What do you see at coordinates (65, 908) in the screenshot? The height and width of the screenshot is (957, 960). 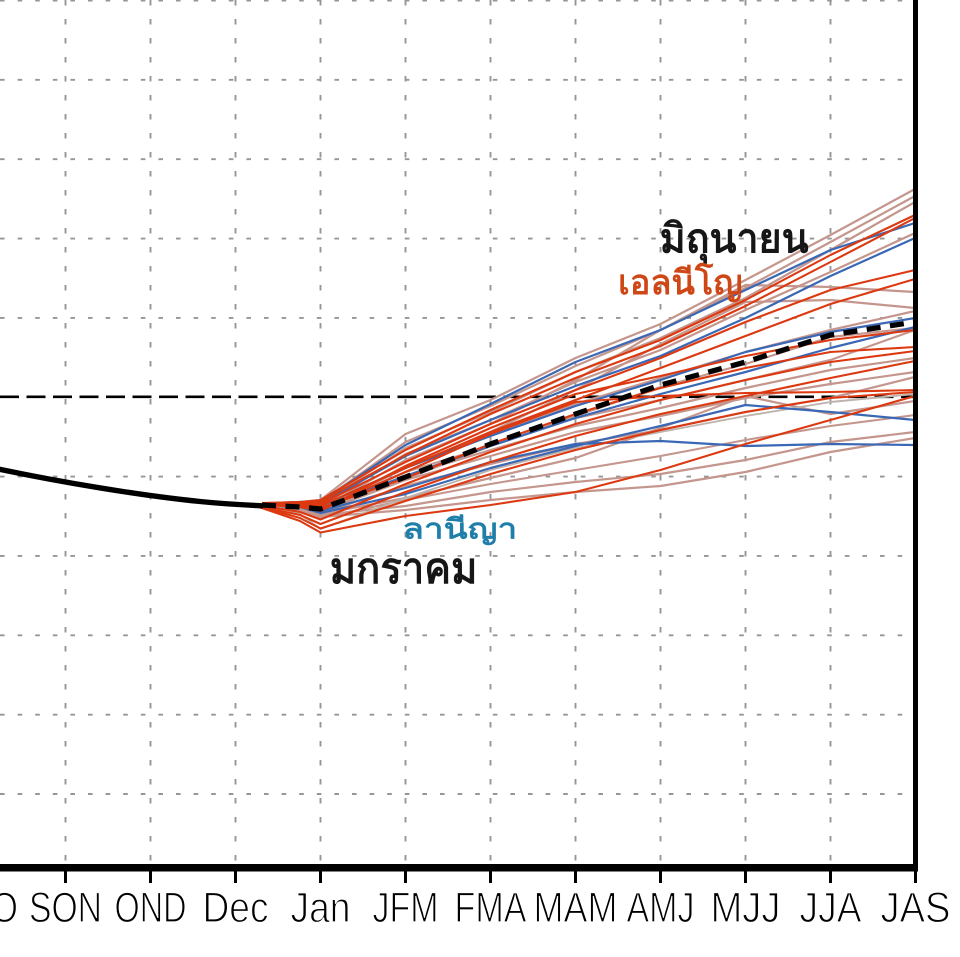 I see `svg-text: SON` at bounding box center [65, 908].